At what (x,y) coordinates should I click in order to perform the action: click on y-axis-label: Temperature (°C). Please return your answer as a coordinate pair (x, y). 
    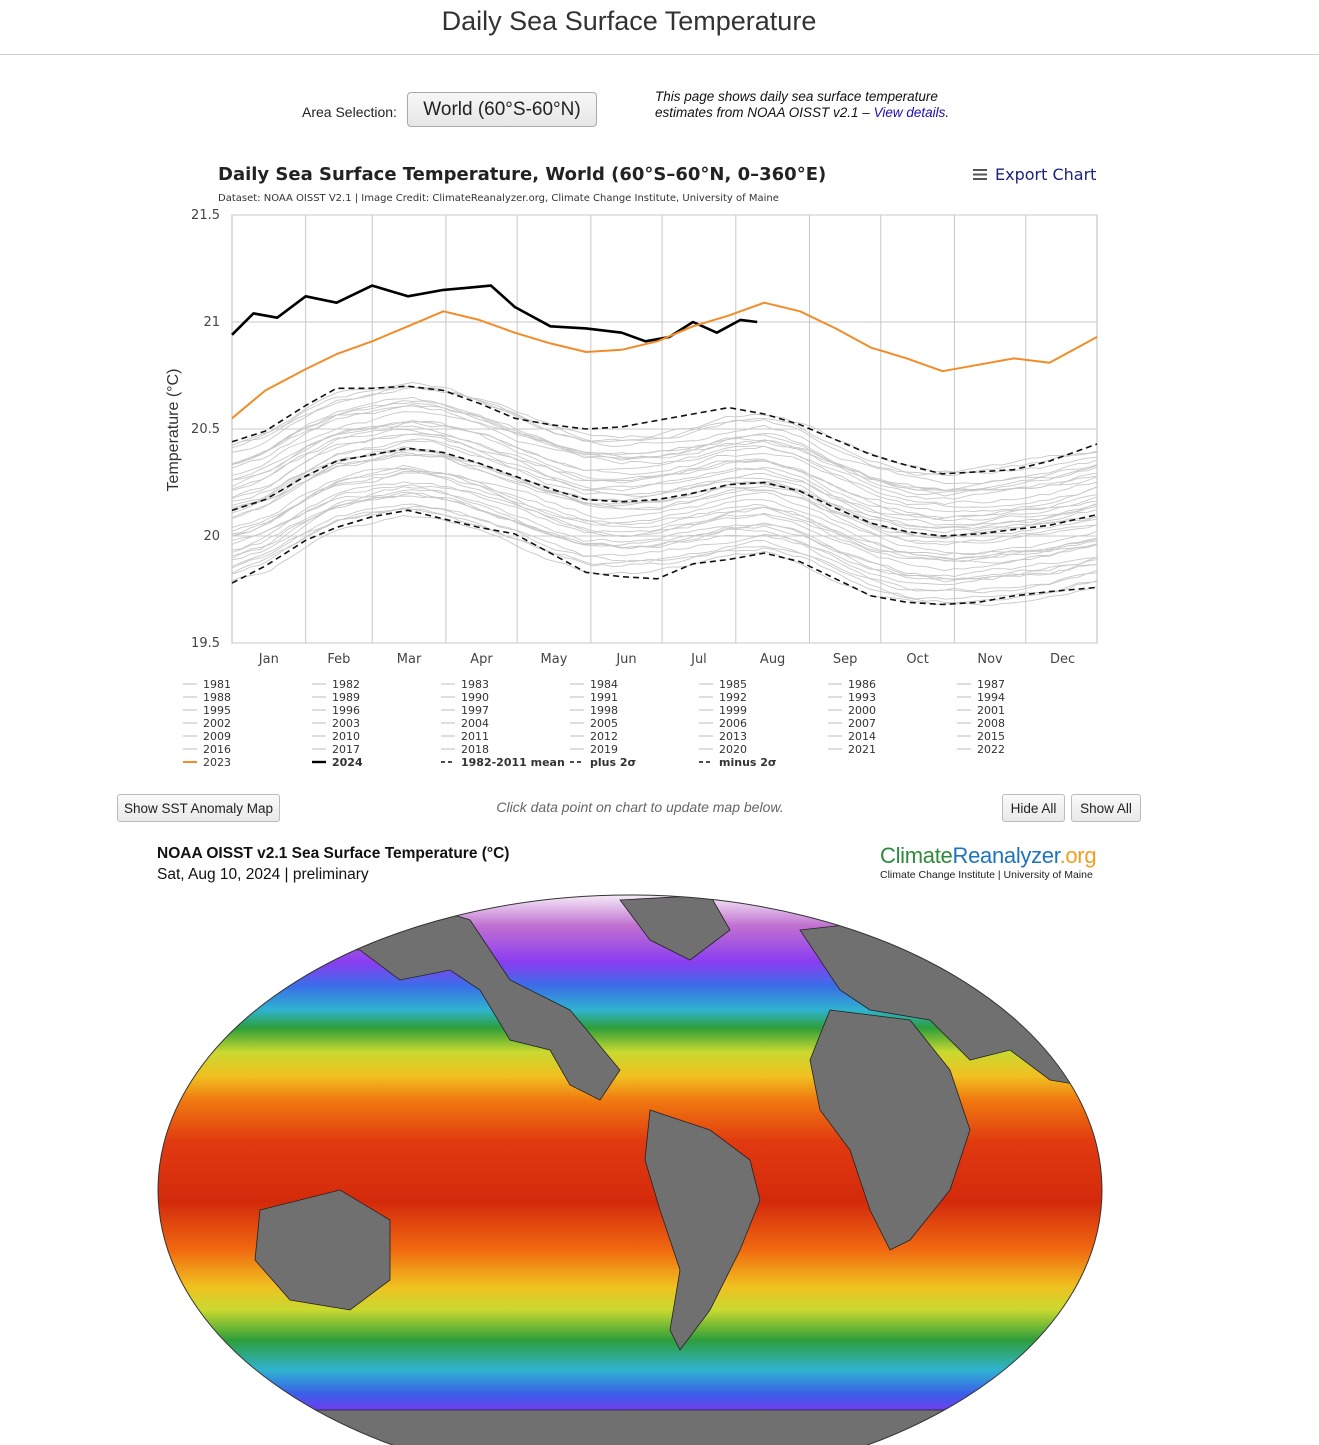
    Looking at the image, I should click on (173, 430).